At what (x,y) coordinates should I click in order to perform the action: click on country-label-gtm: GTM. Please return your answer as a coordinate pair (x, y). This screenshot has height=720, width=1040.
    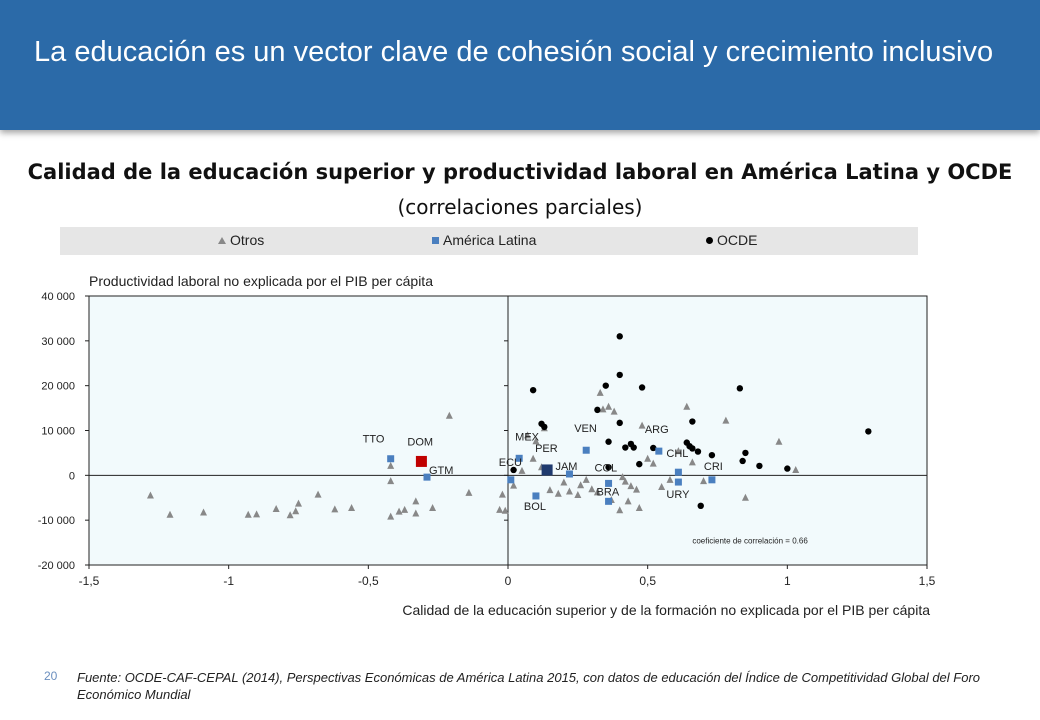
    Looking at the image, I should click on (441, 471).